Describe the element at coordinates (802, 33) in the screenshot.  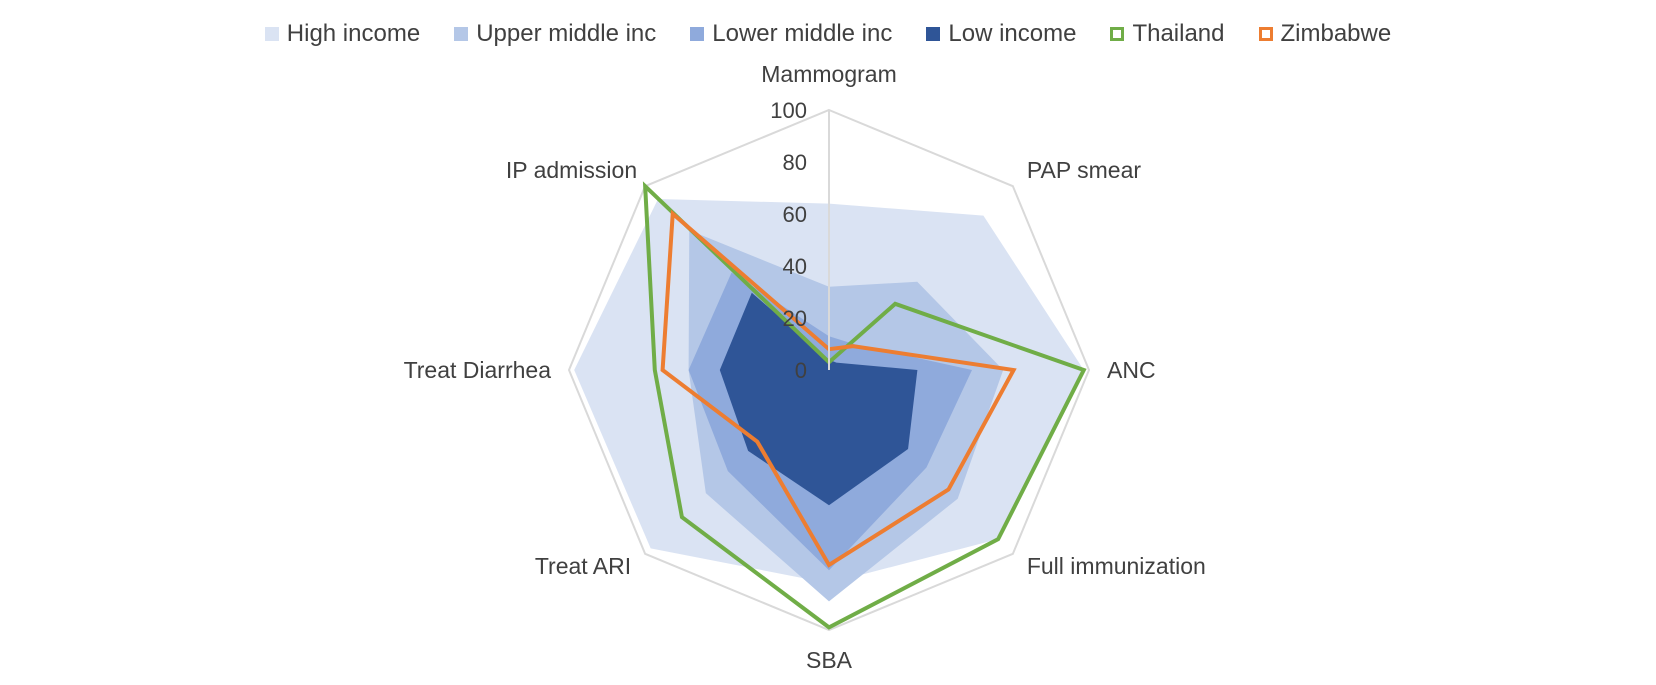
I see `legend-label: Lower middle inc` at that location.